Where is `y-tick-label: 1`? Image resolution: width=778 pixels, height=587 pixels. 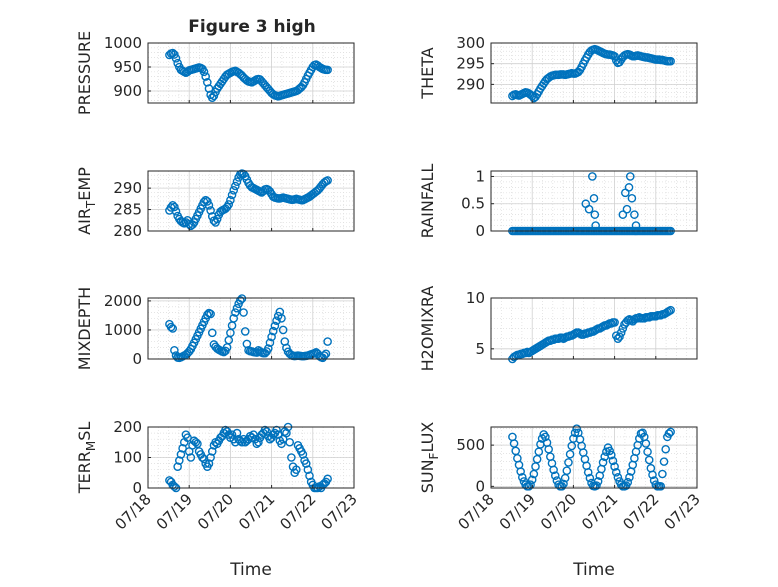
y-tick-label: 1 is located at coordinates (480, 176).